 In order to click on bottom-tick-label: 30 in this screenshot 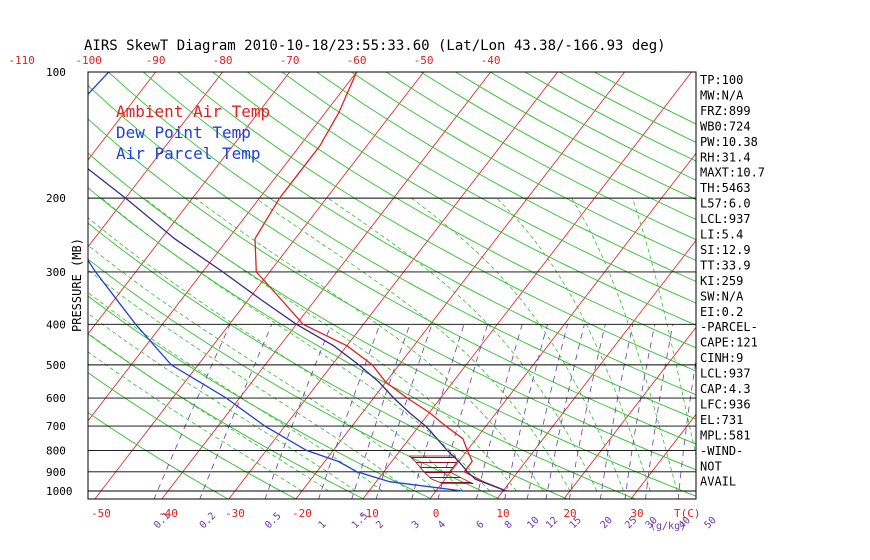, I will do `click(636, 513)`.